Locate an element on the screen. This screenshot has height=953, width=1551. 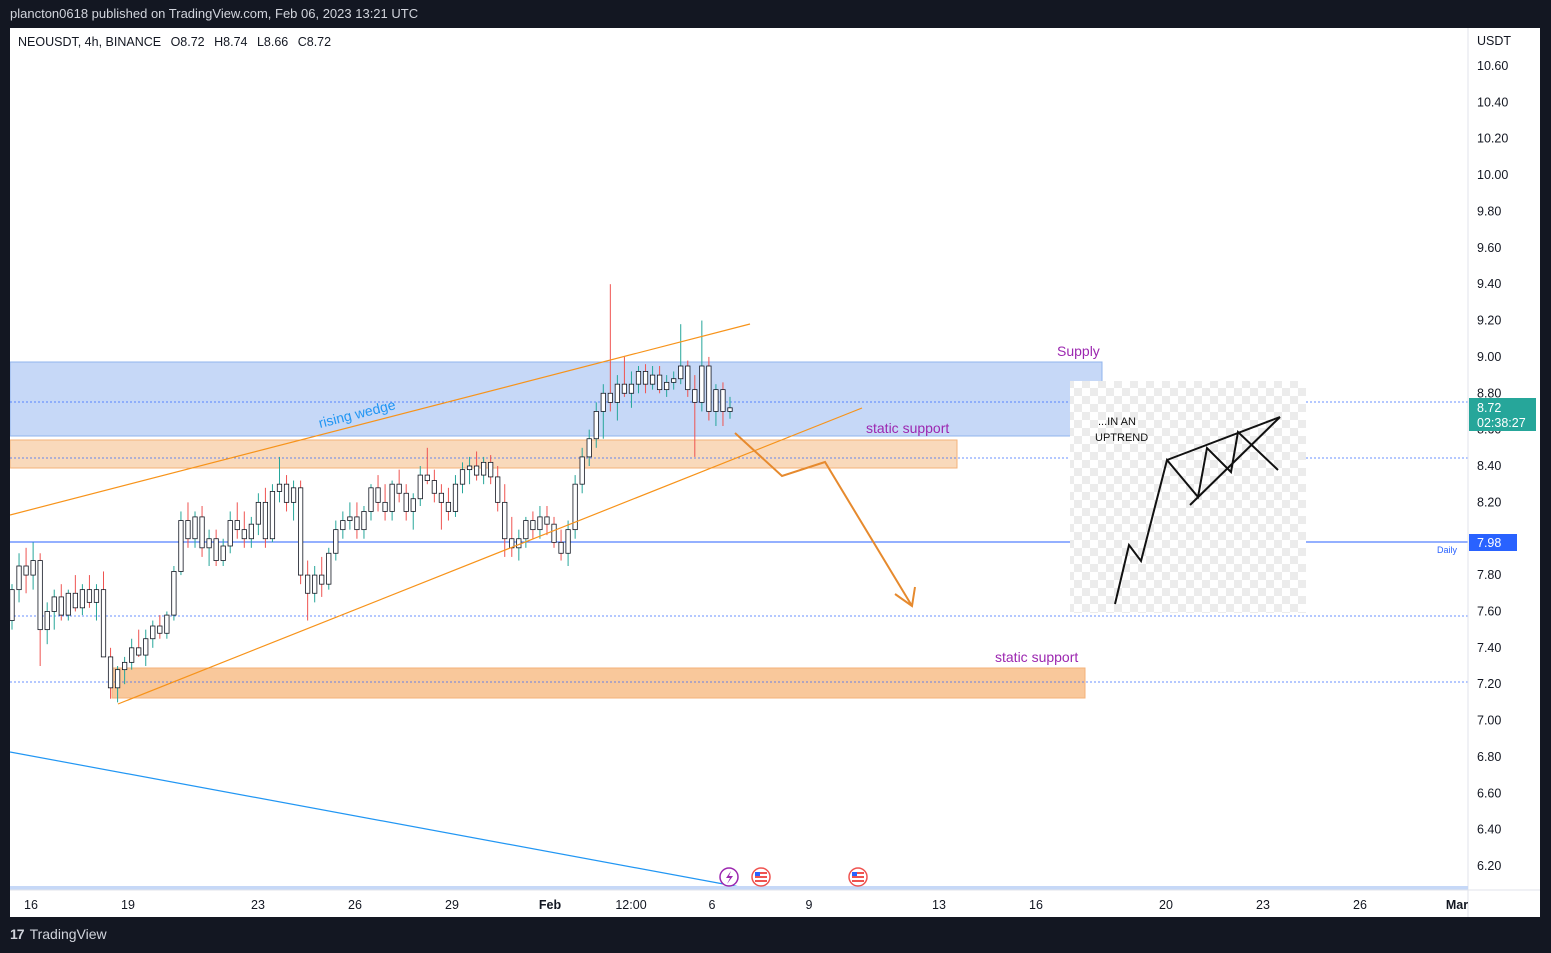
price-tick-label: 8.40 is located at coordinates (1489, 466).